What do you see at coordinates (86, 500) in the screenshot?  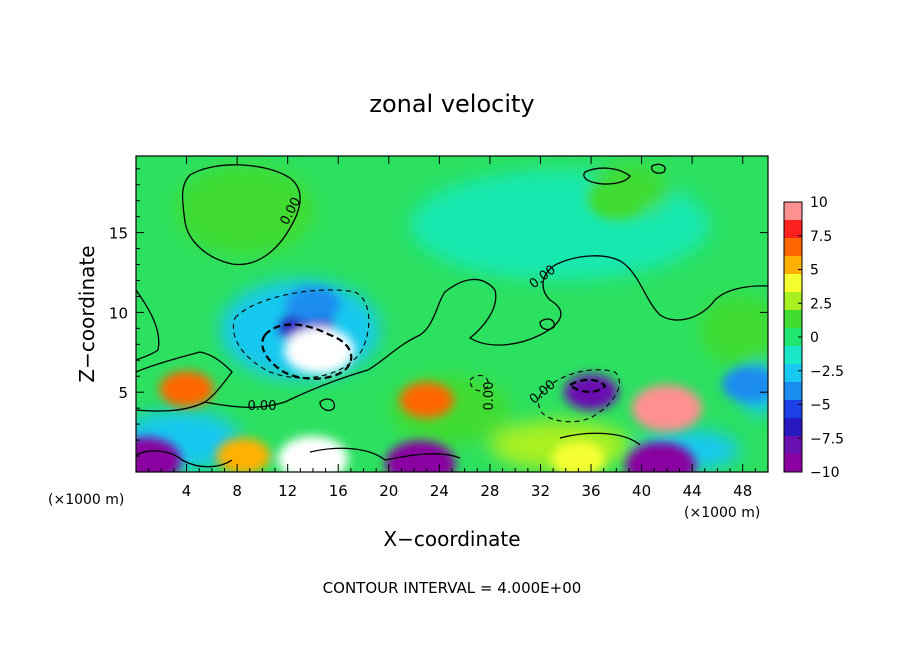 I see `x-unit-label-left: (×1000 m)` at bounding box center [86, 500].